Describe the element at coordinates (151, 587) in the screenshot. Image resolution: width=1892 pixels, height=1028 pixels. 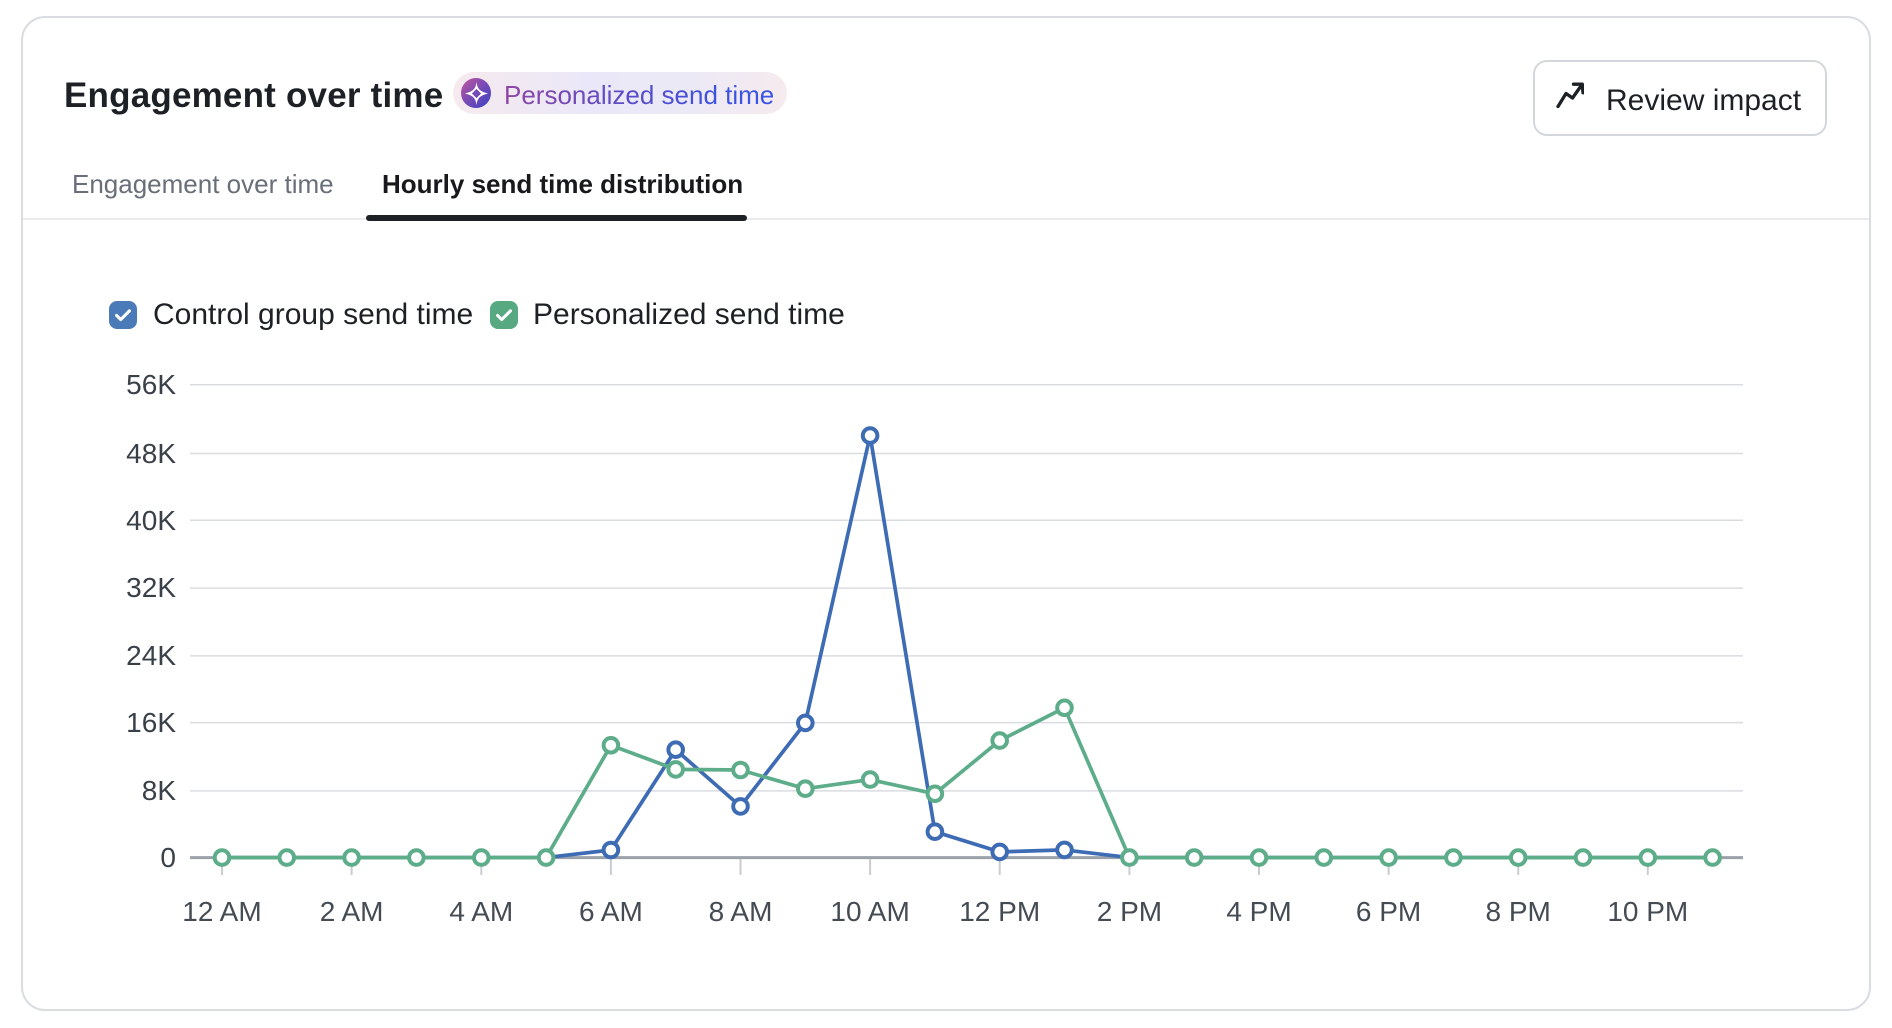
I see `svg-text: 32K` at that location.